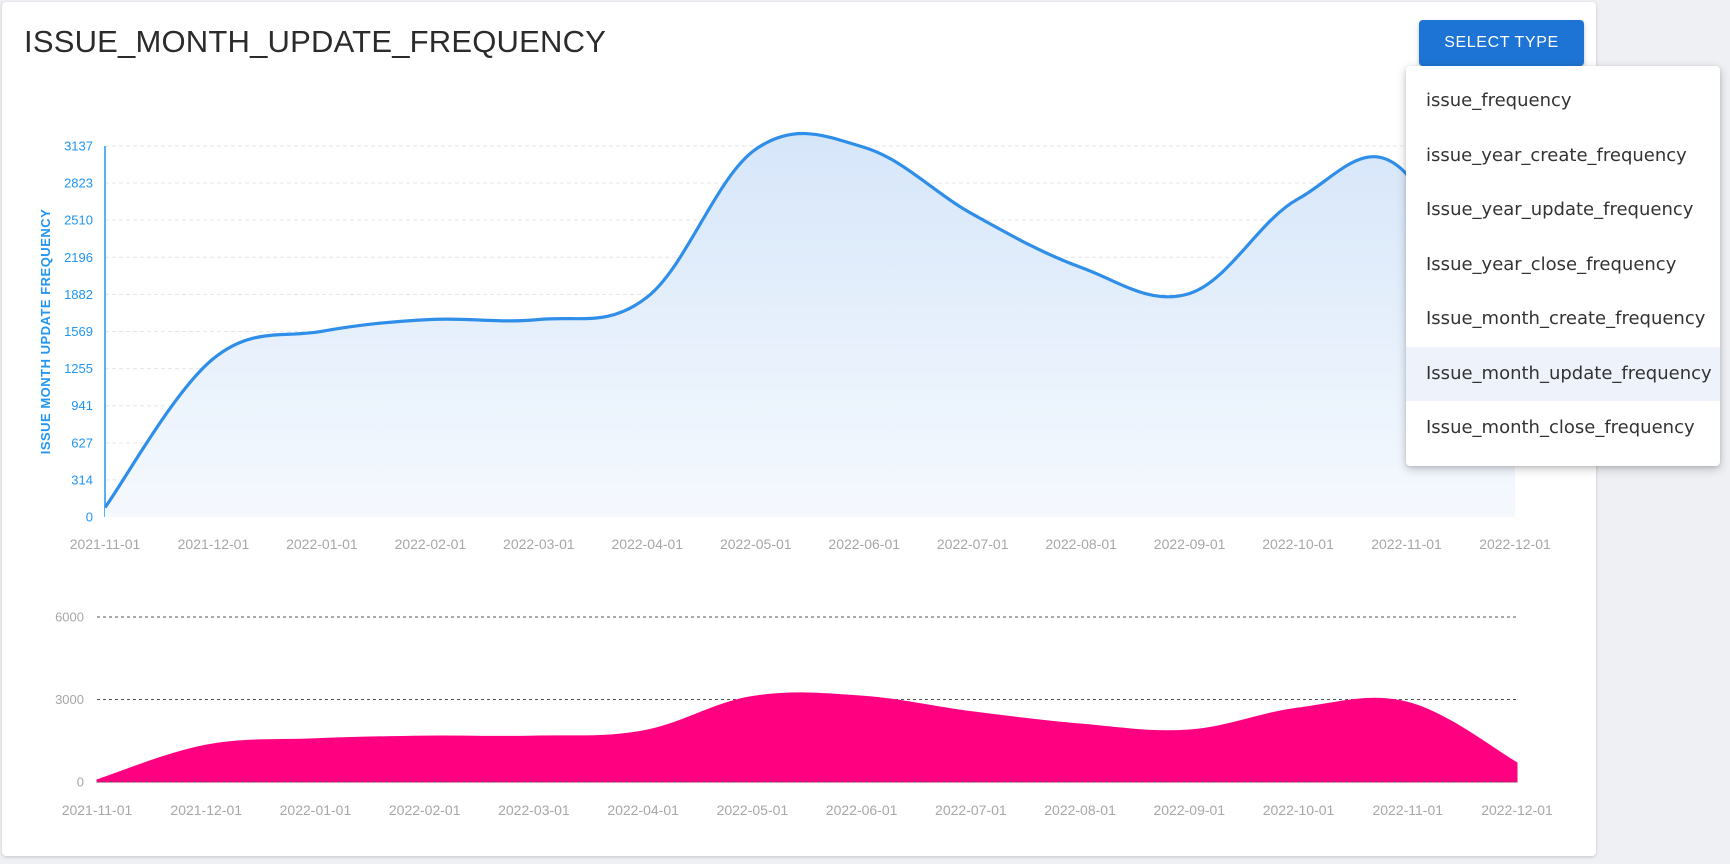 Image resolution: width=1730 pixels, height=864 pixels. Describe the element at coordinates (1551, 264) in the screenshot. I see `dropdown-item-issue-year-close-frequency: Issue_year_close_frequency` at that location.